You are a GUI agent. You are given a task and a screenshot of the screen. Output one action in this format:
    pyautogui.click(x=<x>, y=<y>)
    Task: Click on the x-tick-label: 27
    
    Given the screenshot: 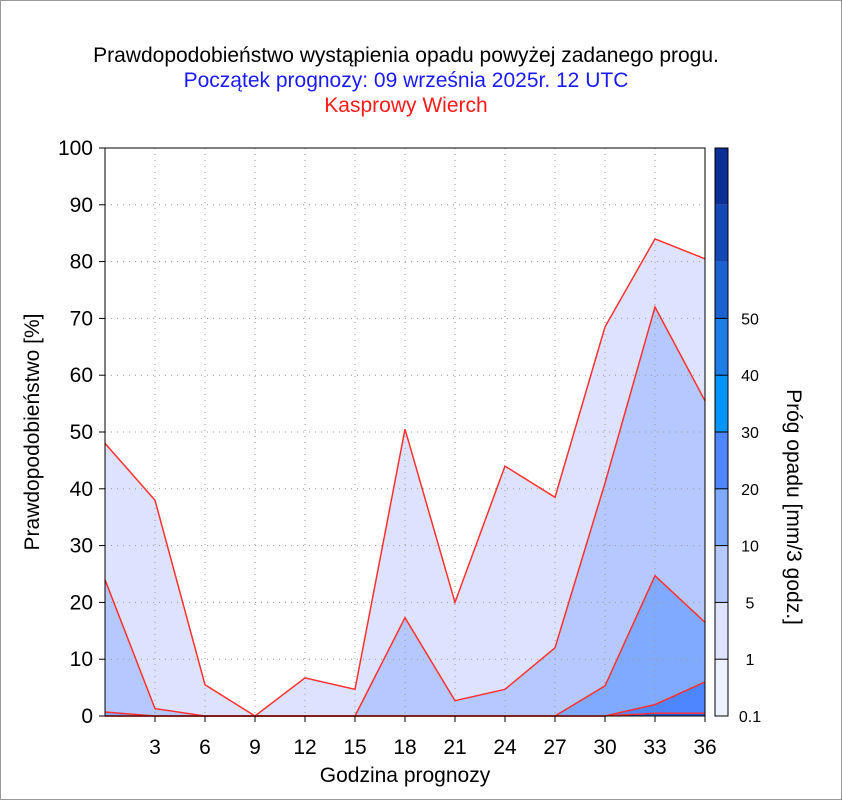 What is the action you would take?
    pyautogui.click(x=554, y=747)
    